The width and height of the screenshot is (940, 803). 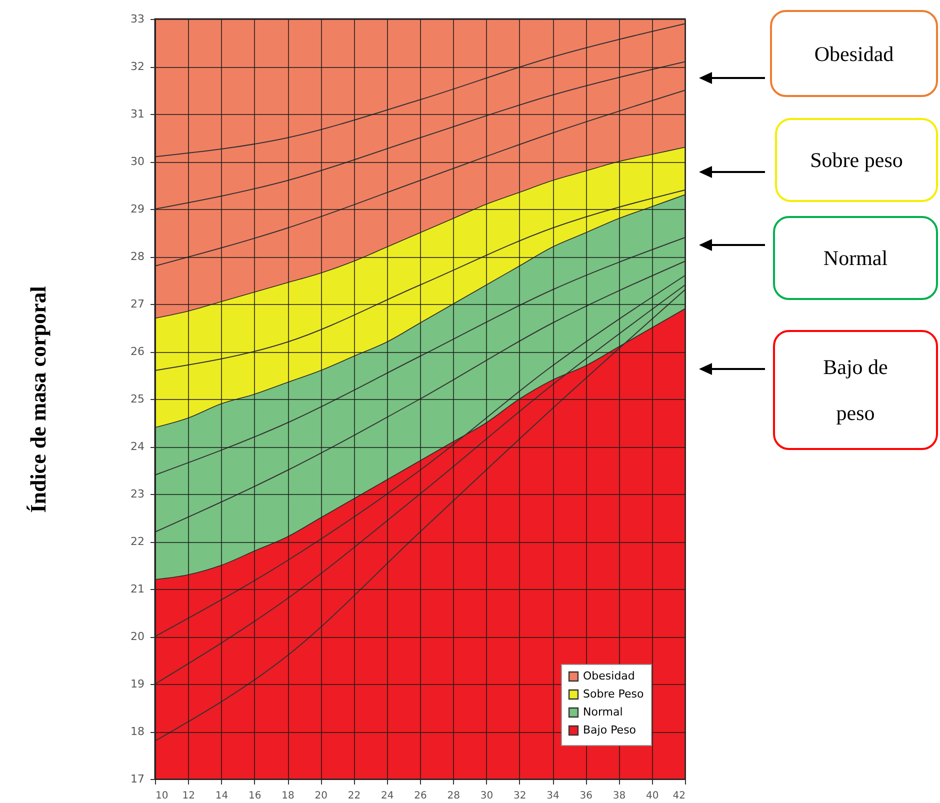 I want to click on x-tick-label: 36, so click(x=586, y=796).